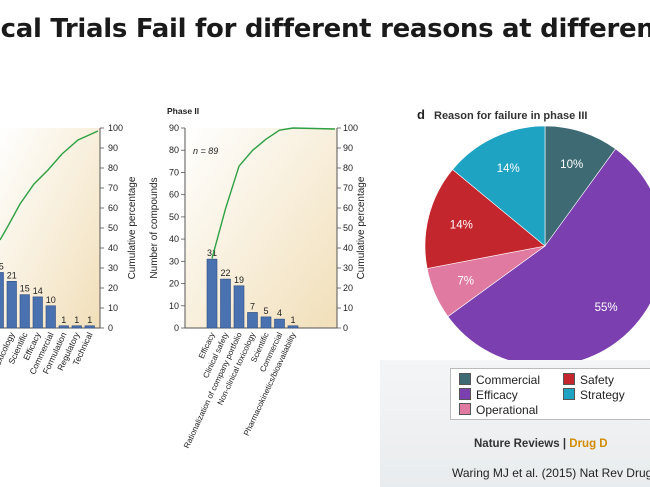  What do you see at coordinates (174, 239) in the screenshot?
I see `y-tick-label: 40` at bounding box center [174, 239].